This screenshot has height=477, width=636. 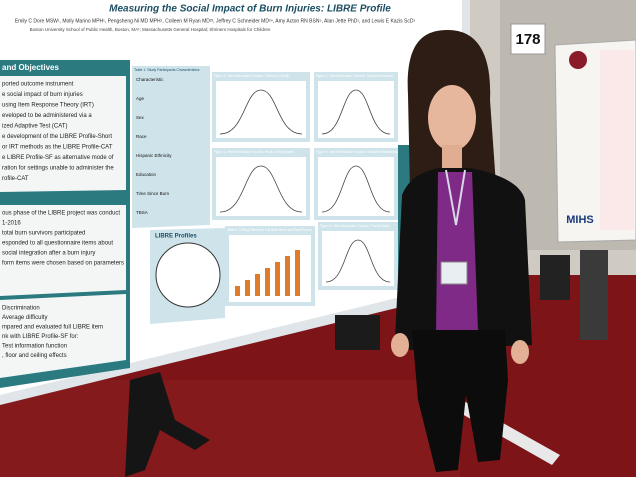 What do you see at coordinates (454, 273) in the screenshot?
I see `badge` at bounding box center [454, 273].